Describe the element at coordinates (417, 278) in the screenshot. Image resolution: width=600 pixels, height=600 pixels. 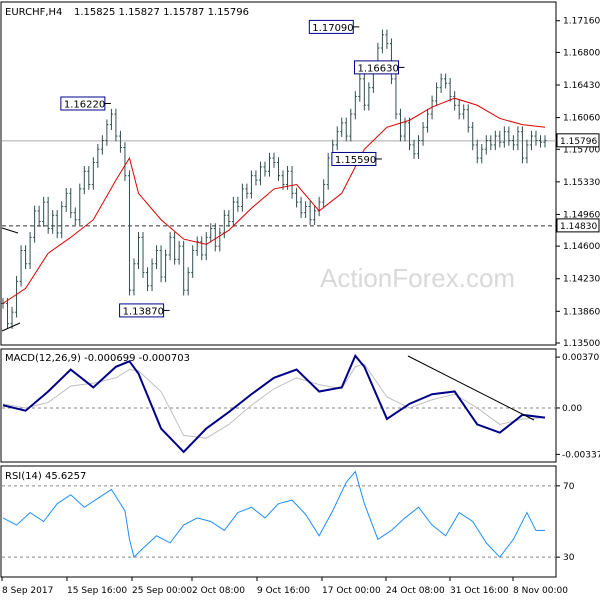
I see `watermark: ActionForex.com` at that location.